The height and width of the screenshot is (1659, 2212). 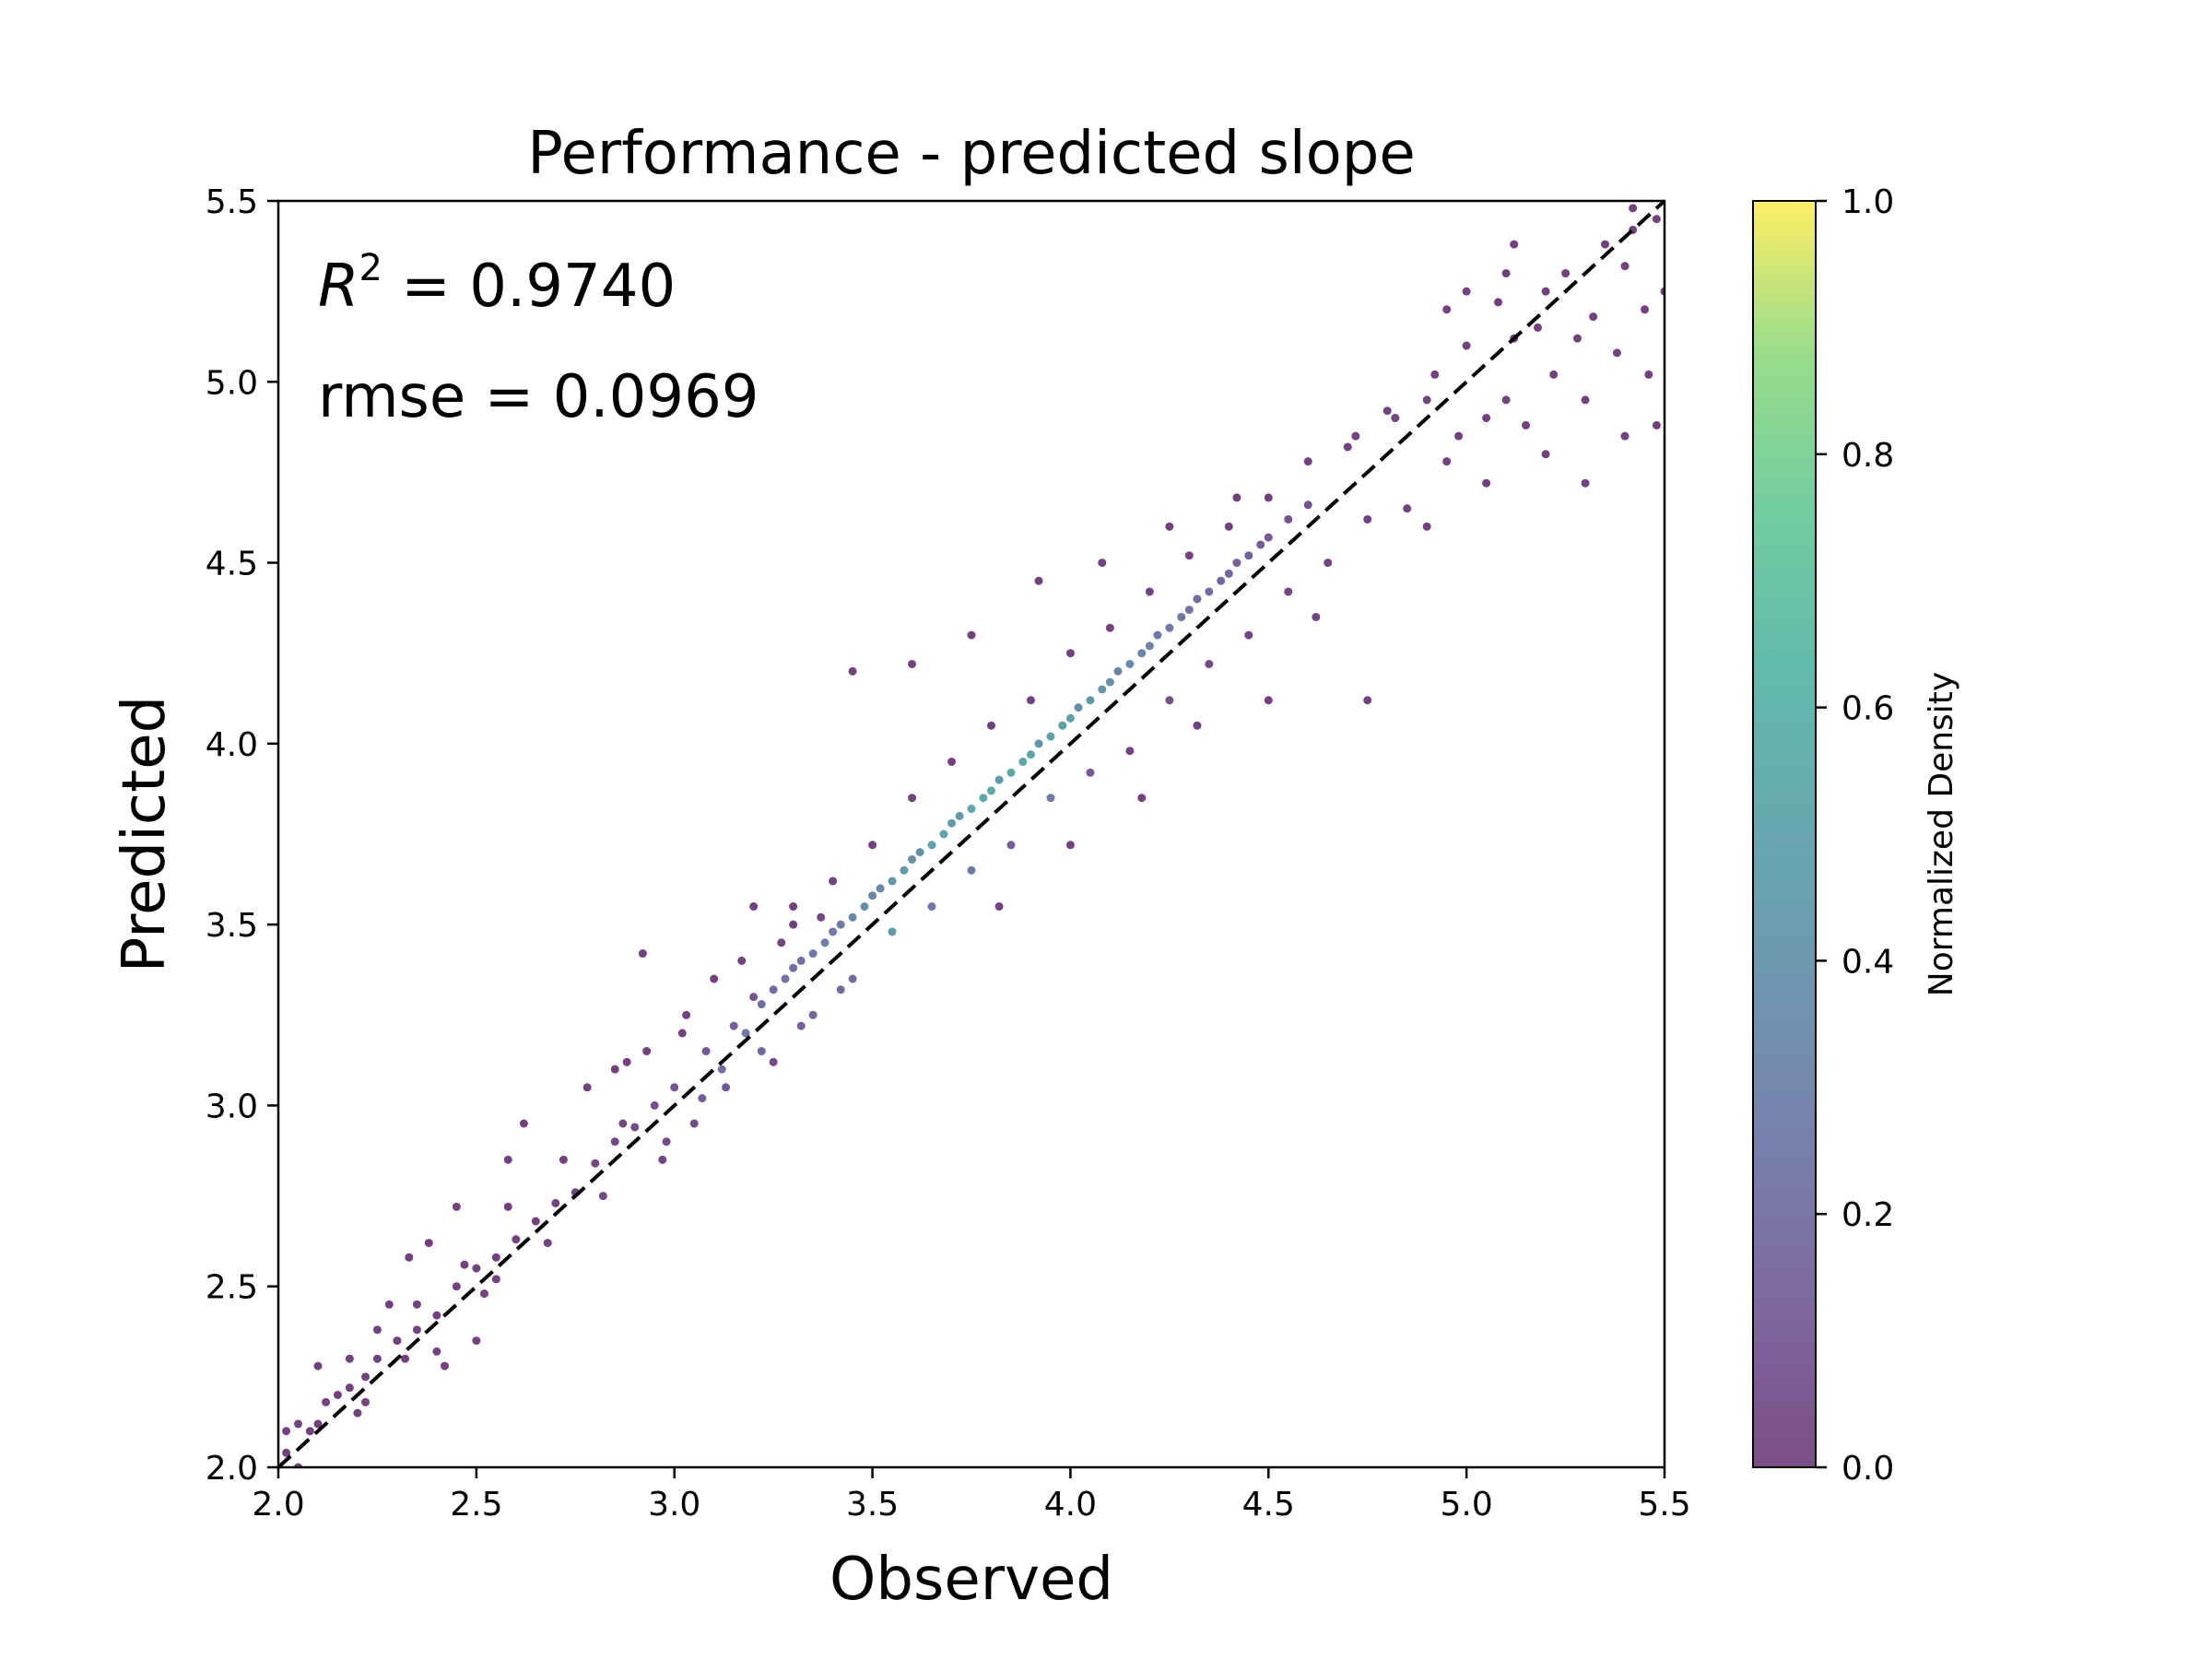 I want to click on colorbar-label: Normalized Density, so click(x=1941, y=834).